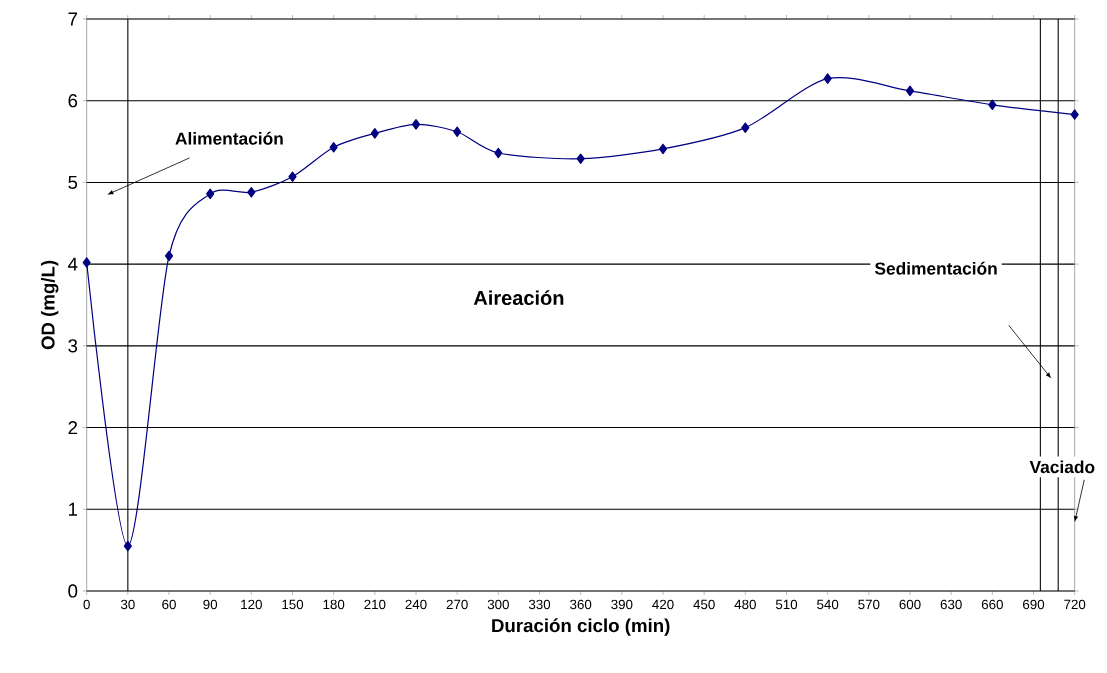 This screenshot has height=673, width=1107. What do you see at coordinates (73, 264) in the screenshot?
I see `y-tick-label: 4` at bounding box center [73, 264].